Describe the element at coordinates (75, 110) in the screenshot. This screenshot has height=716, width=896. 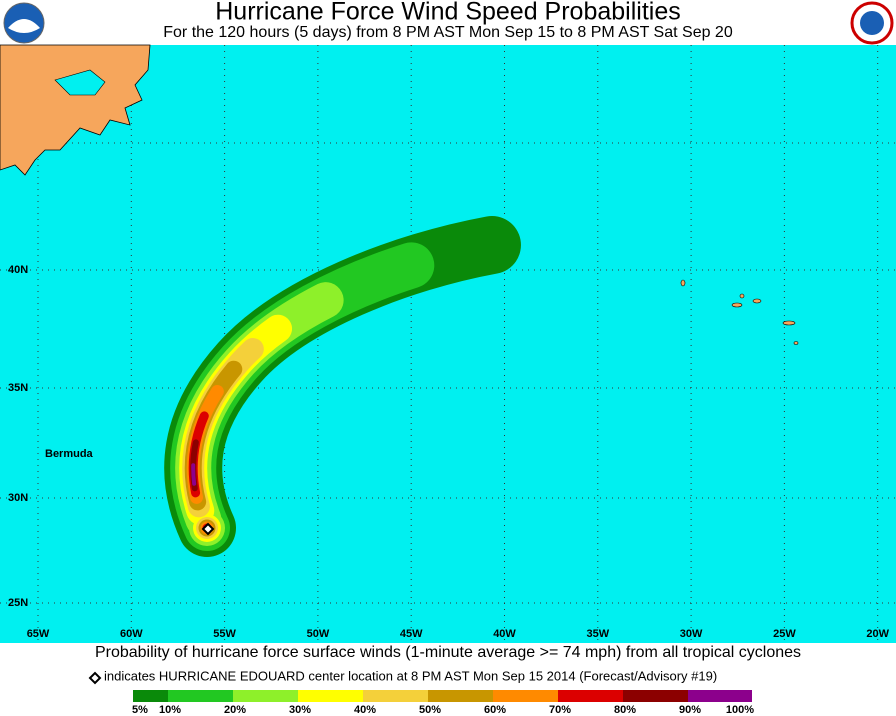
I see `land-canada` at that location.